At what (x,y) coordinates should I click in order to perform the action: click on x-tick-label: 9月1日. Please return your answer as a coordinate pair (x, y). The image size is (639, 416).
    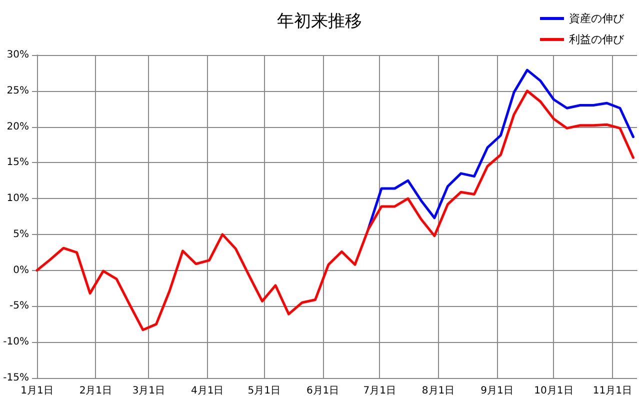
    Looking at the image, I should click on (497, 391).